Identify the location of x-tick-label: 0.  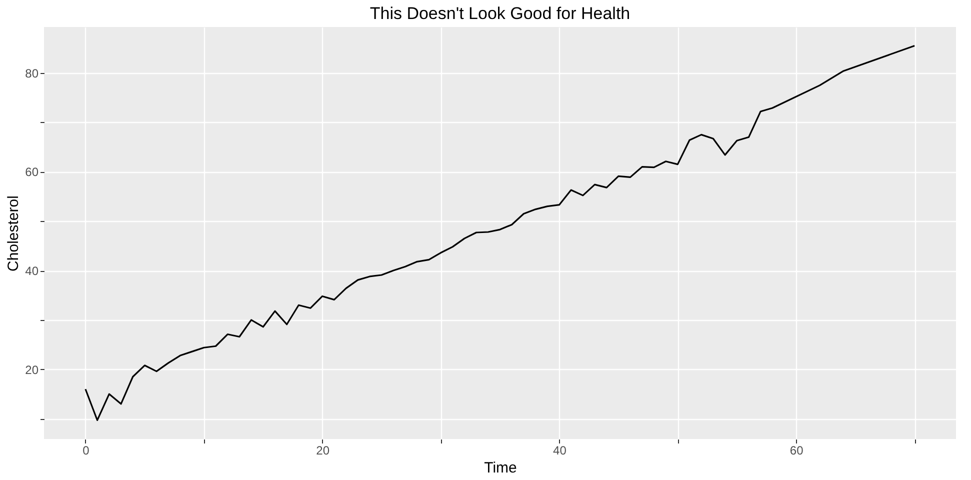
(86, 451).